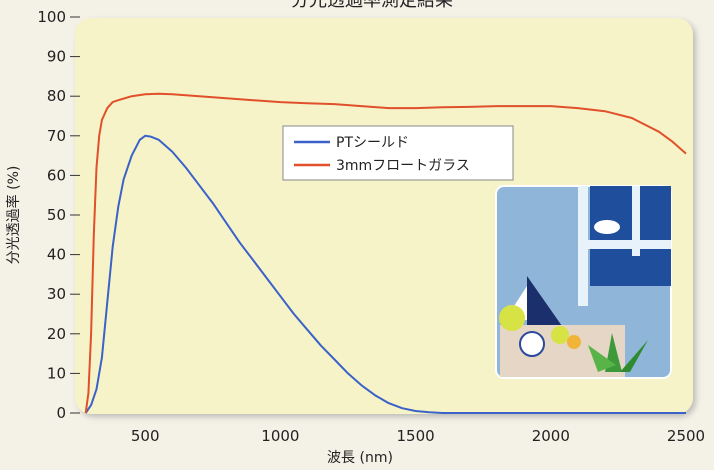 This screenshot has height=470, width=714. What do you see at coordinates (145, 436) in the screenshot?
I see `x-tick-label: 500` at bounding box center [145, 436].